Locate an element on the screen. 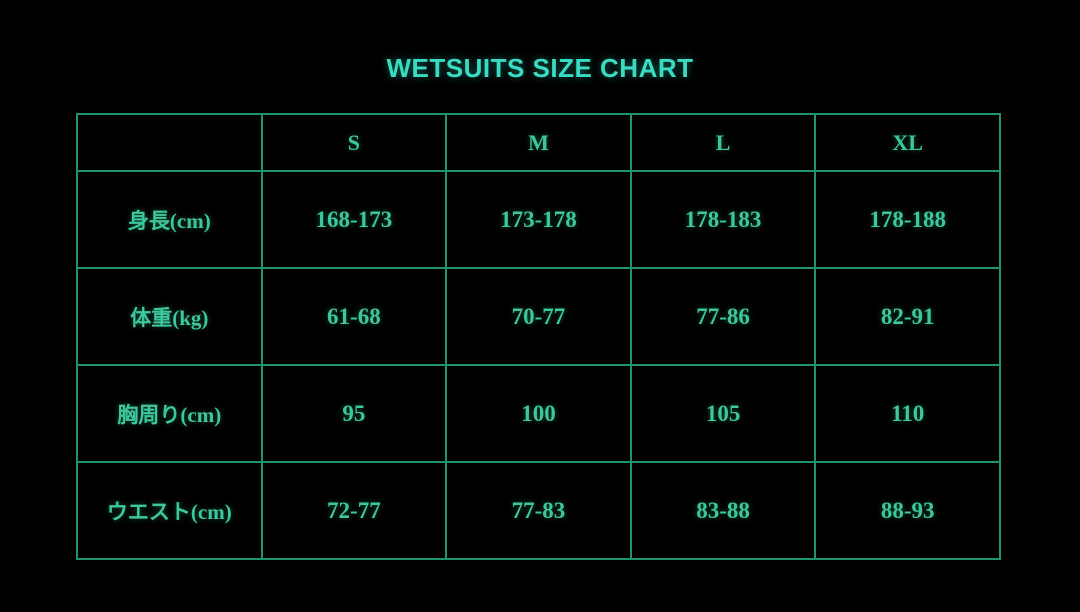 The image size is (1080, 612). waist-value-xl: 88-93 is located at coordinates (907, 510).